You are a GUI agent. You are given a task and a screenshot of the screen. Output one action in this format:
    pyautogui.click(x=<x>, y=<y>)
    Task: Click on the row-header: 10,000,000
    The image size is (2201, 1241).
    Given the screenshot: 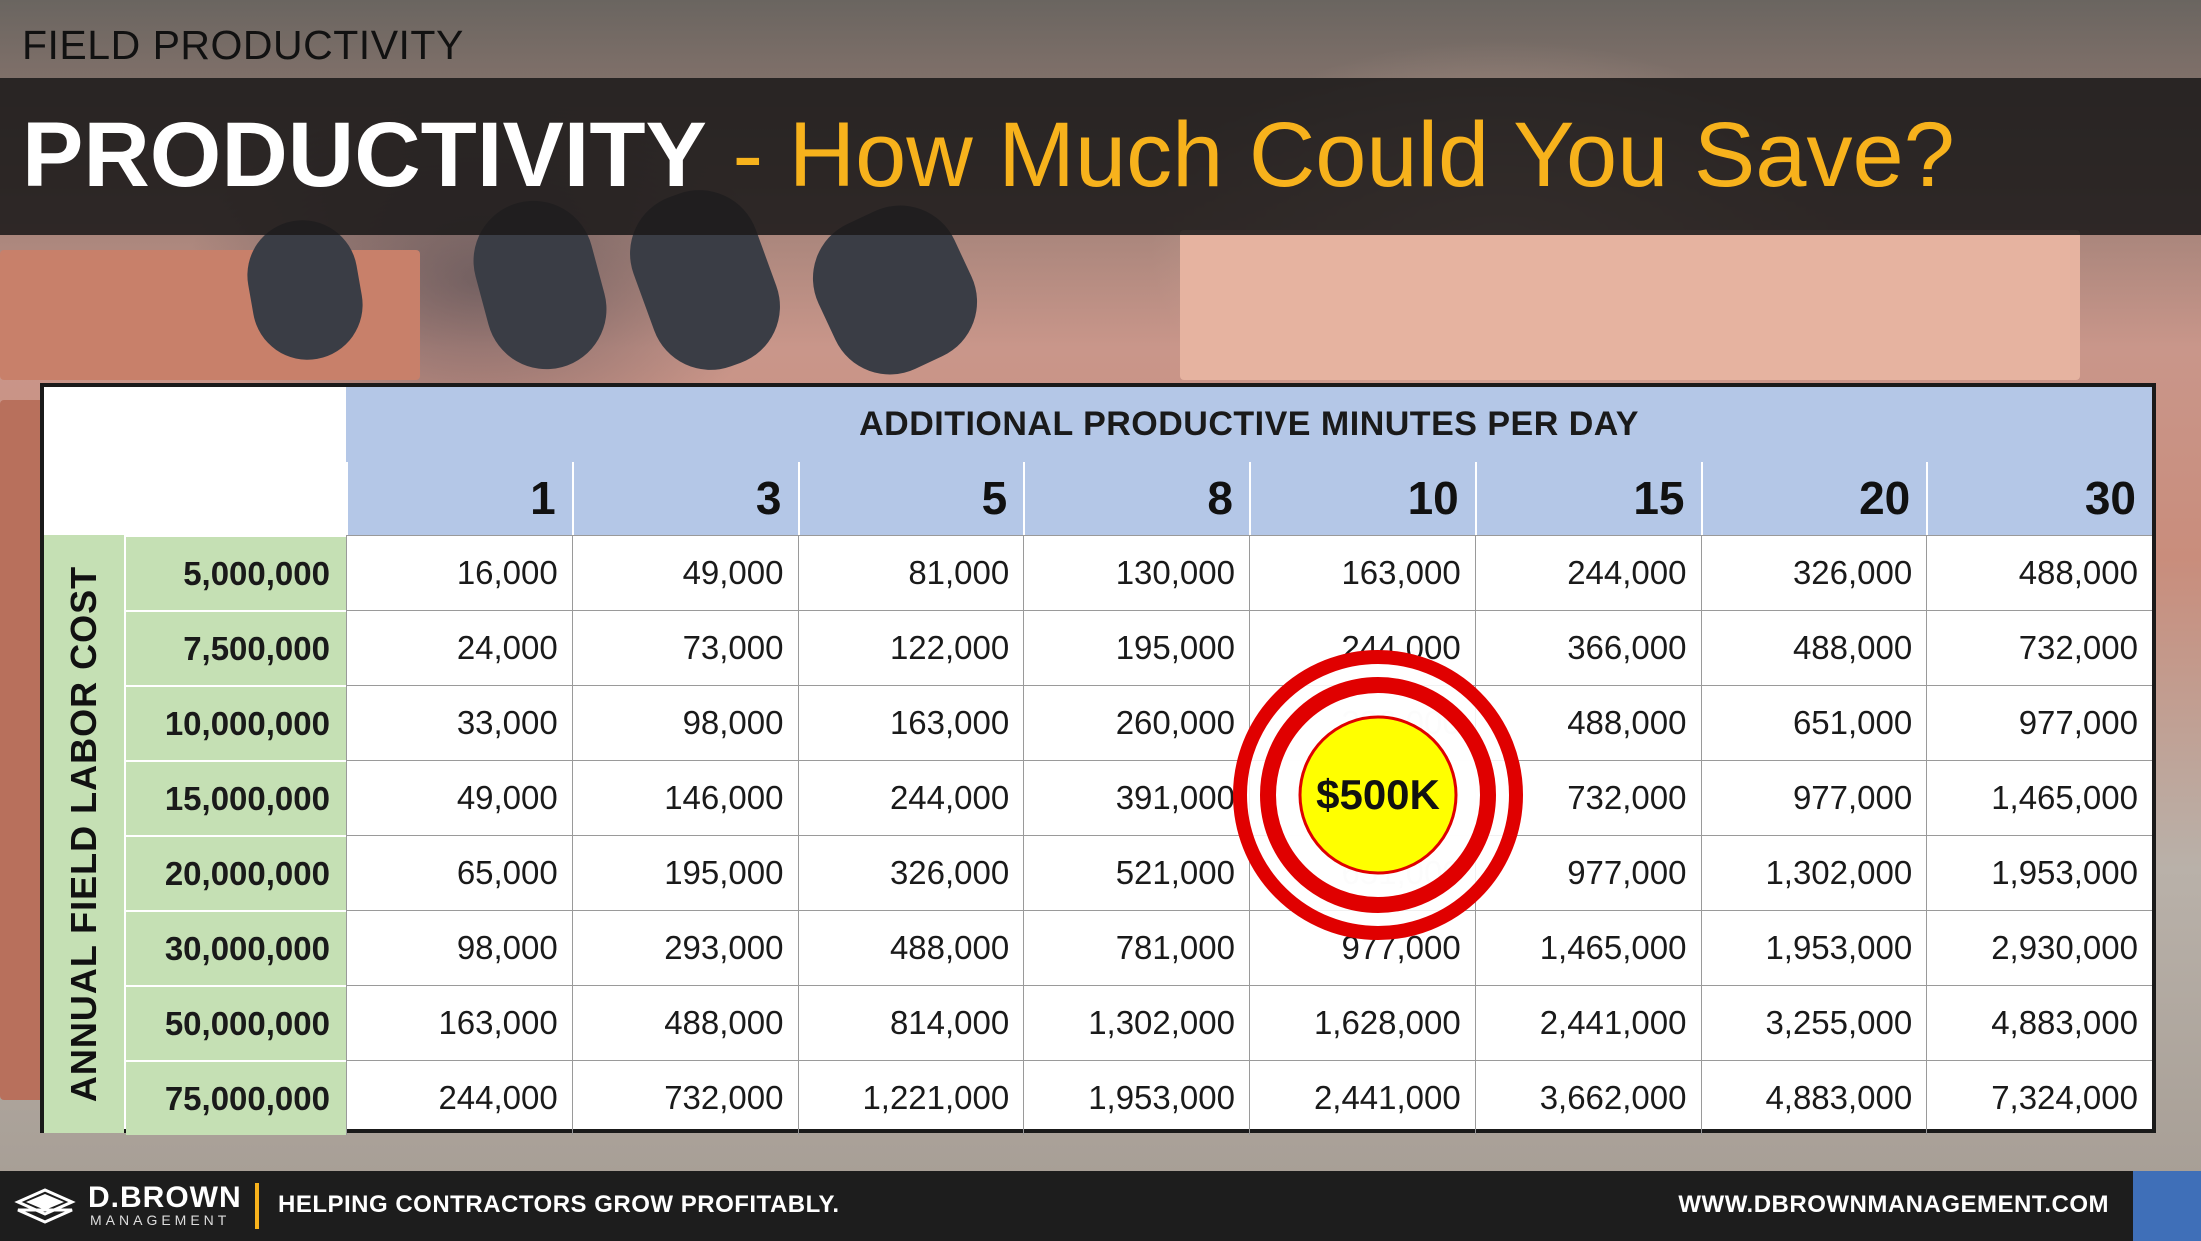 What is the action you would take?
    pyautogui.click(x=236, y=722)
    